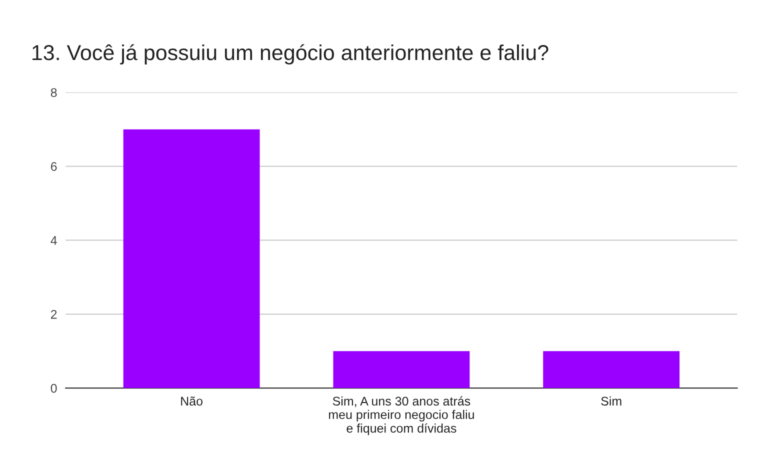 This screenshot has width=772, height=462. I want to click on y-tick-label: 6, so click(53, 166).